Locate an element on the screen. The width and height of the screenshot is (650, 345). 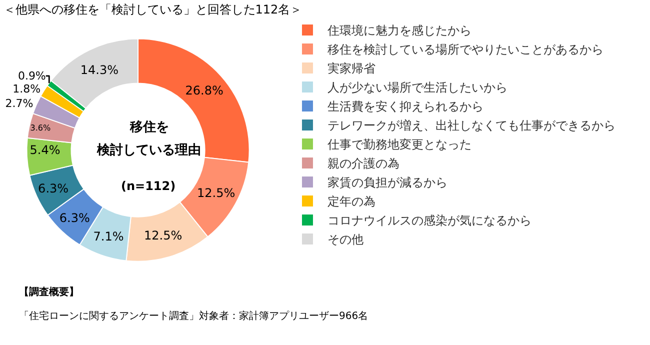
legend-label: 定年の為 is located at coordinates (351, 201).